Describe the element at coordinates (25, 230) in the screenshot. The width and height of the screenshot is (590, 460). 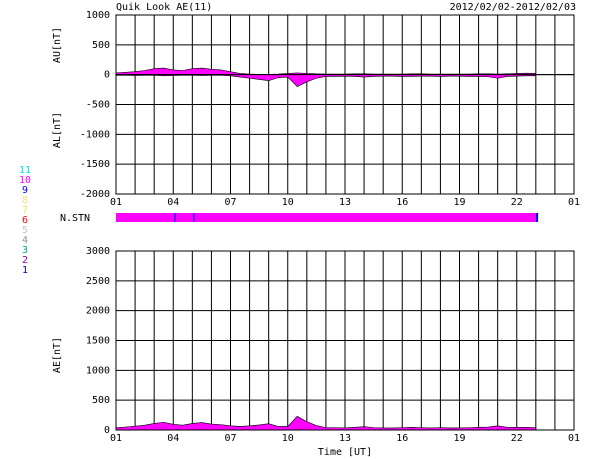
I see `legend-label: 5` at that location.